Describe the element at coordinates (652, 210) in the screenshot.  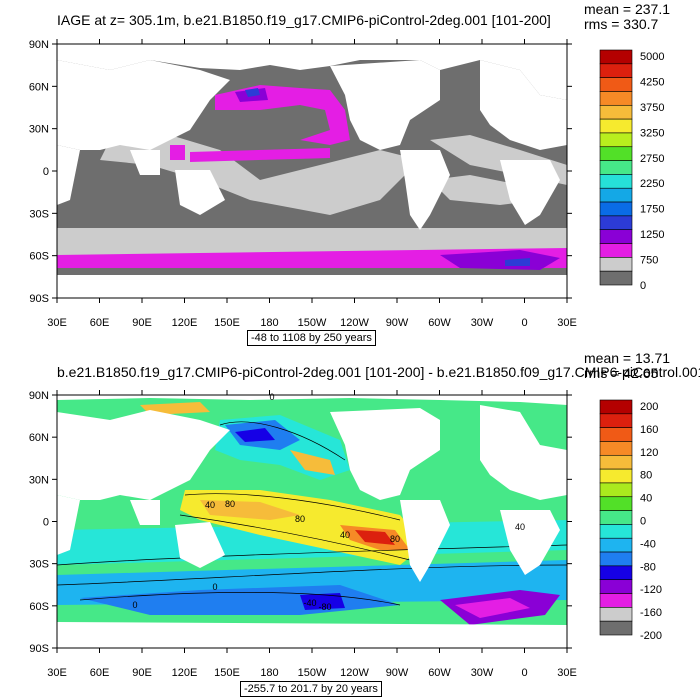
I see `top-colorbar-label: 1750` at that location.